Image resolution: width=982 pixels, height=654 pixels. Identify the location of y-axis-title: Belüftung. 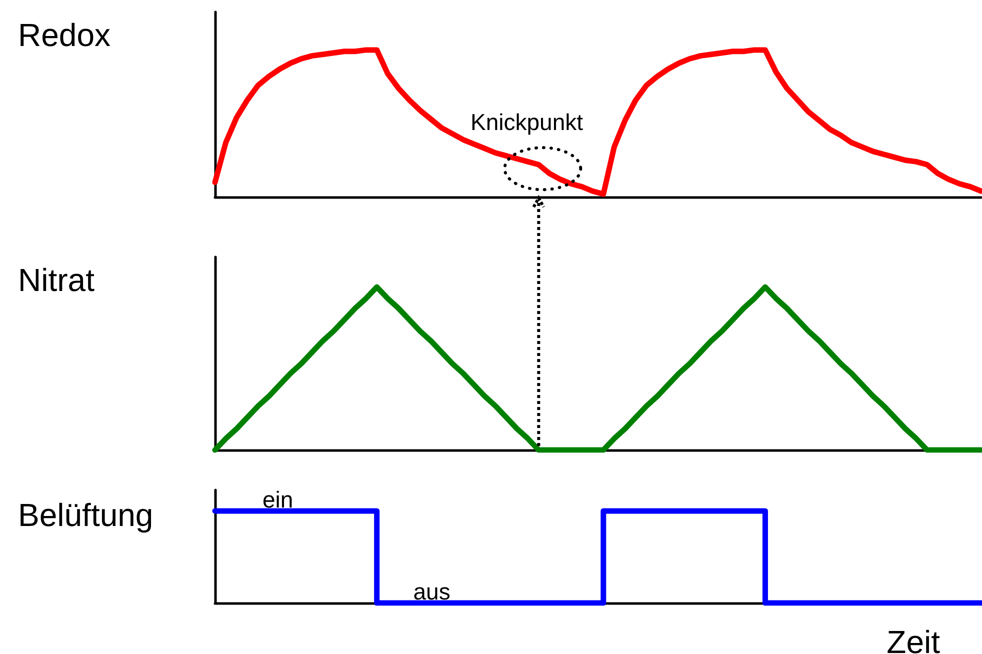
(86, 515).